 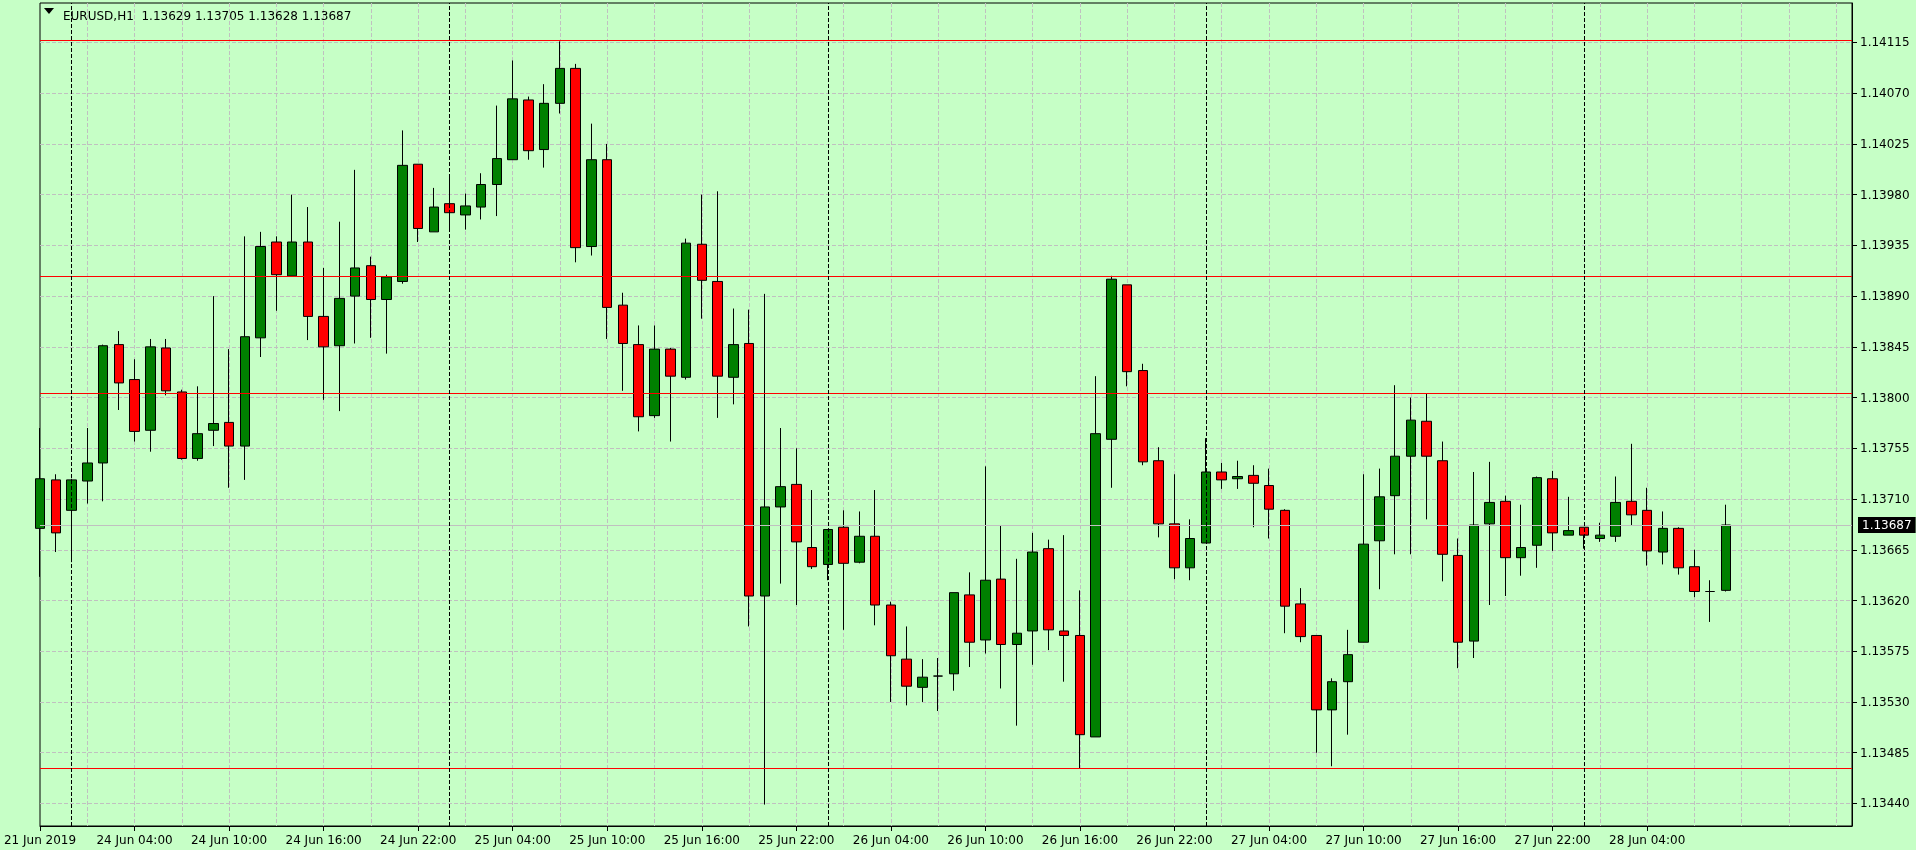 I want to click on x-tick-label: 26 Jun 22:00, so click(x=1174, y=840).